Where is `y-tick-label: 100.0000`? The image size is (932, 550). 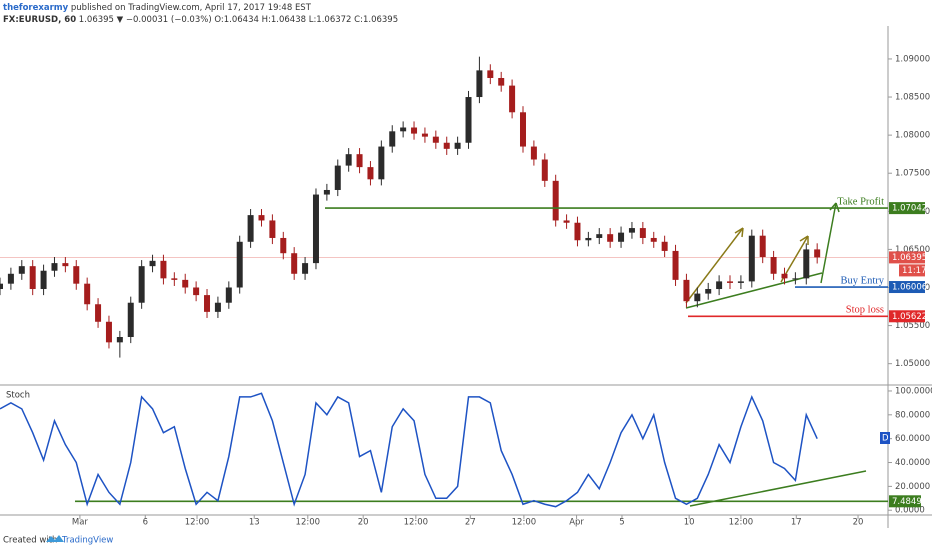 y-tick-label: 100.0000 is located at coordinates (913, 391).